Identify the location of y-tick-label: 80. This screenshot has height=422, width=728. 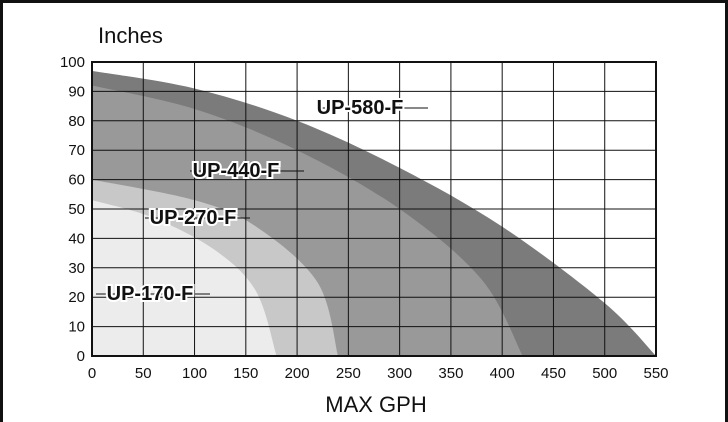
(76, 121).